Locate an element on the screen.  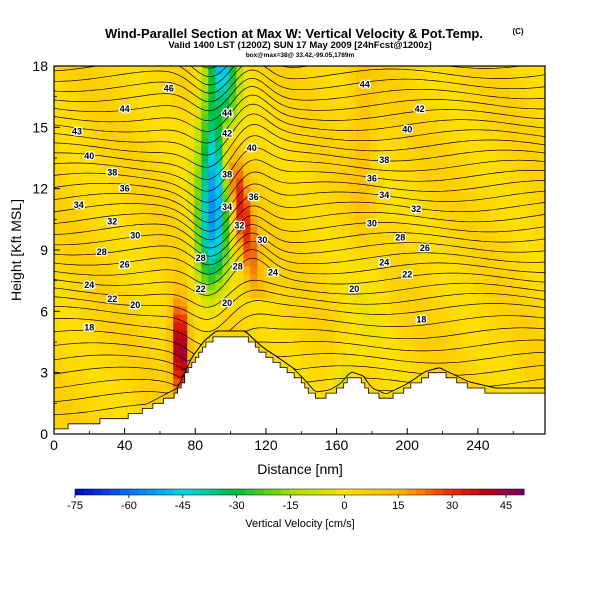
y-tick-label: 3 is located at coordinates (44, 373).